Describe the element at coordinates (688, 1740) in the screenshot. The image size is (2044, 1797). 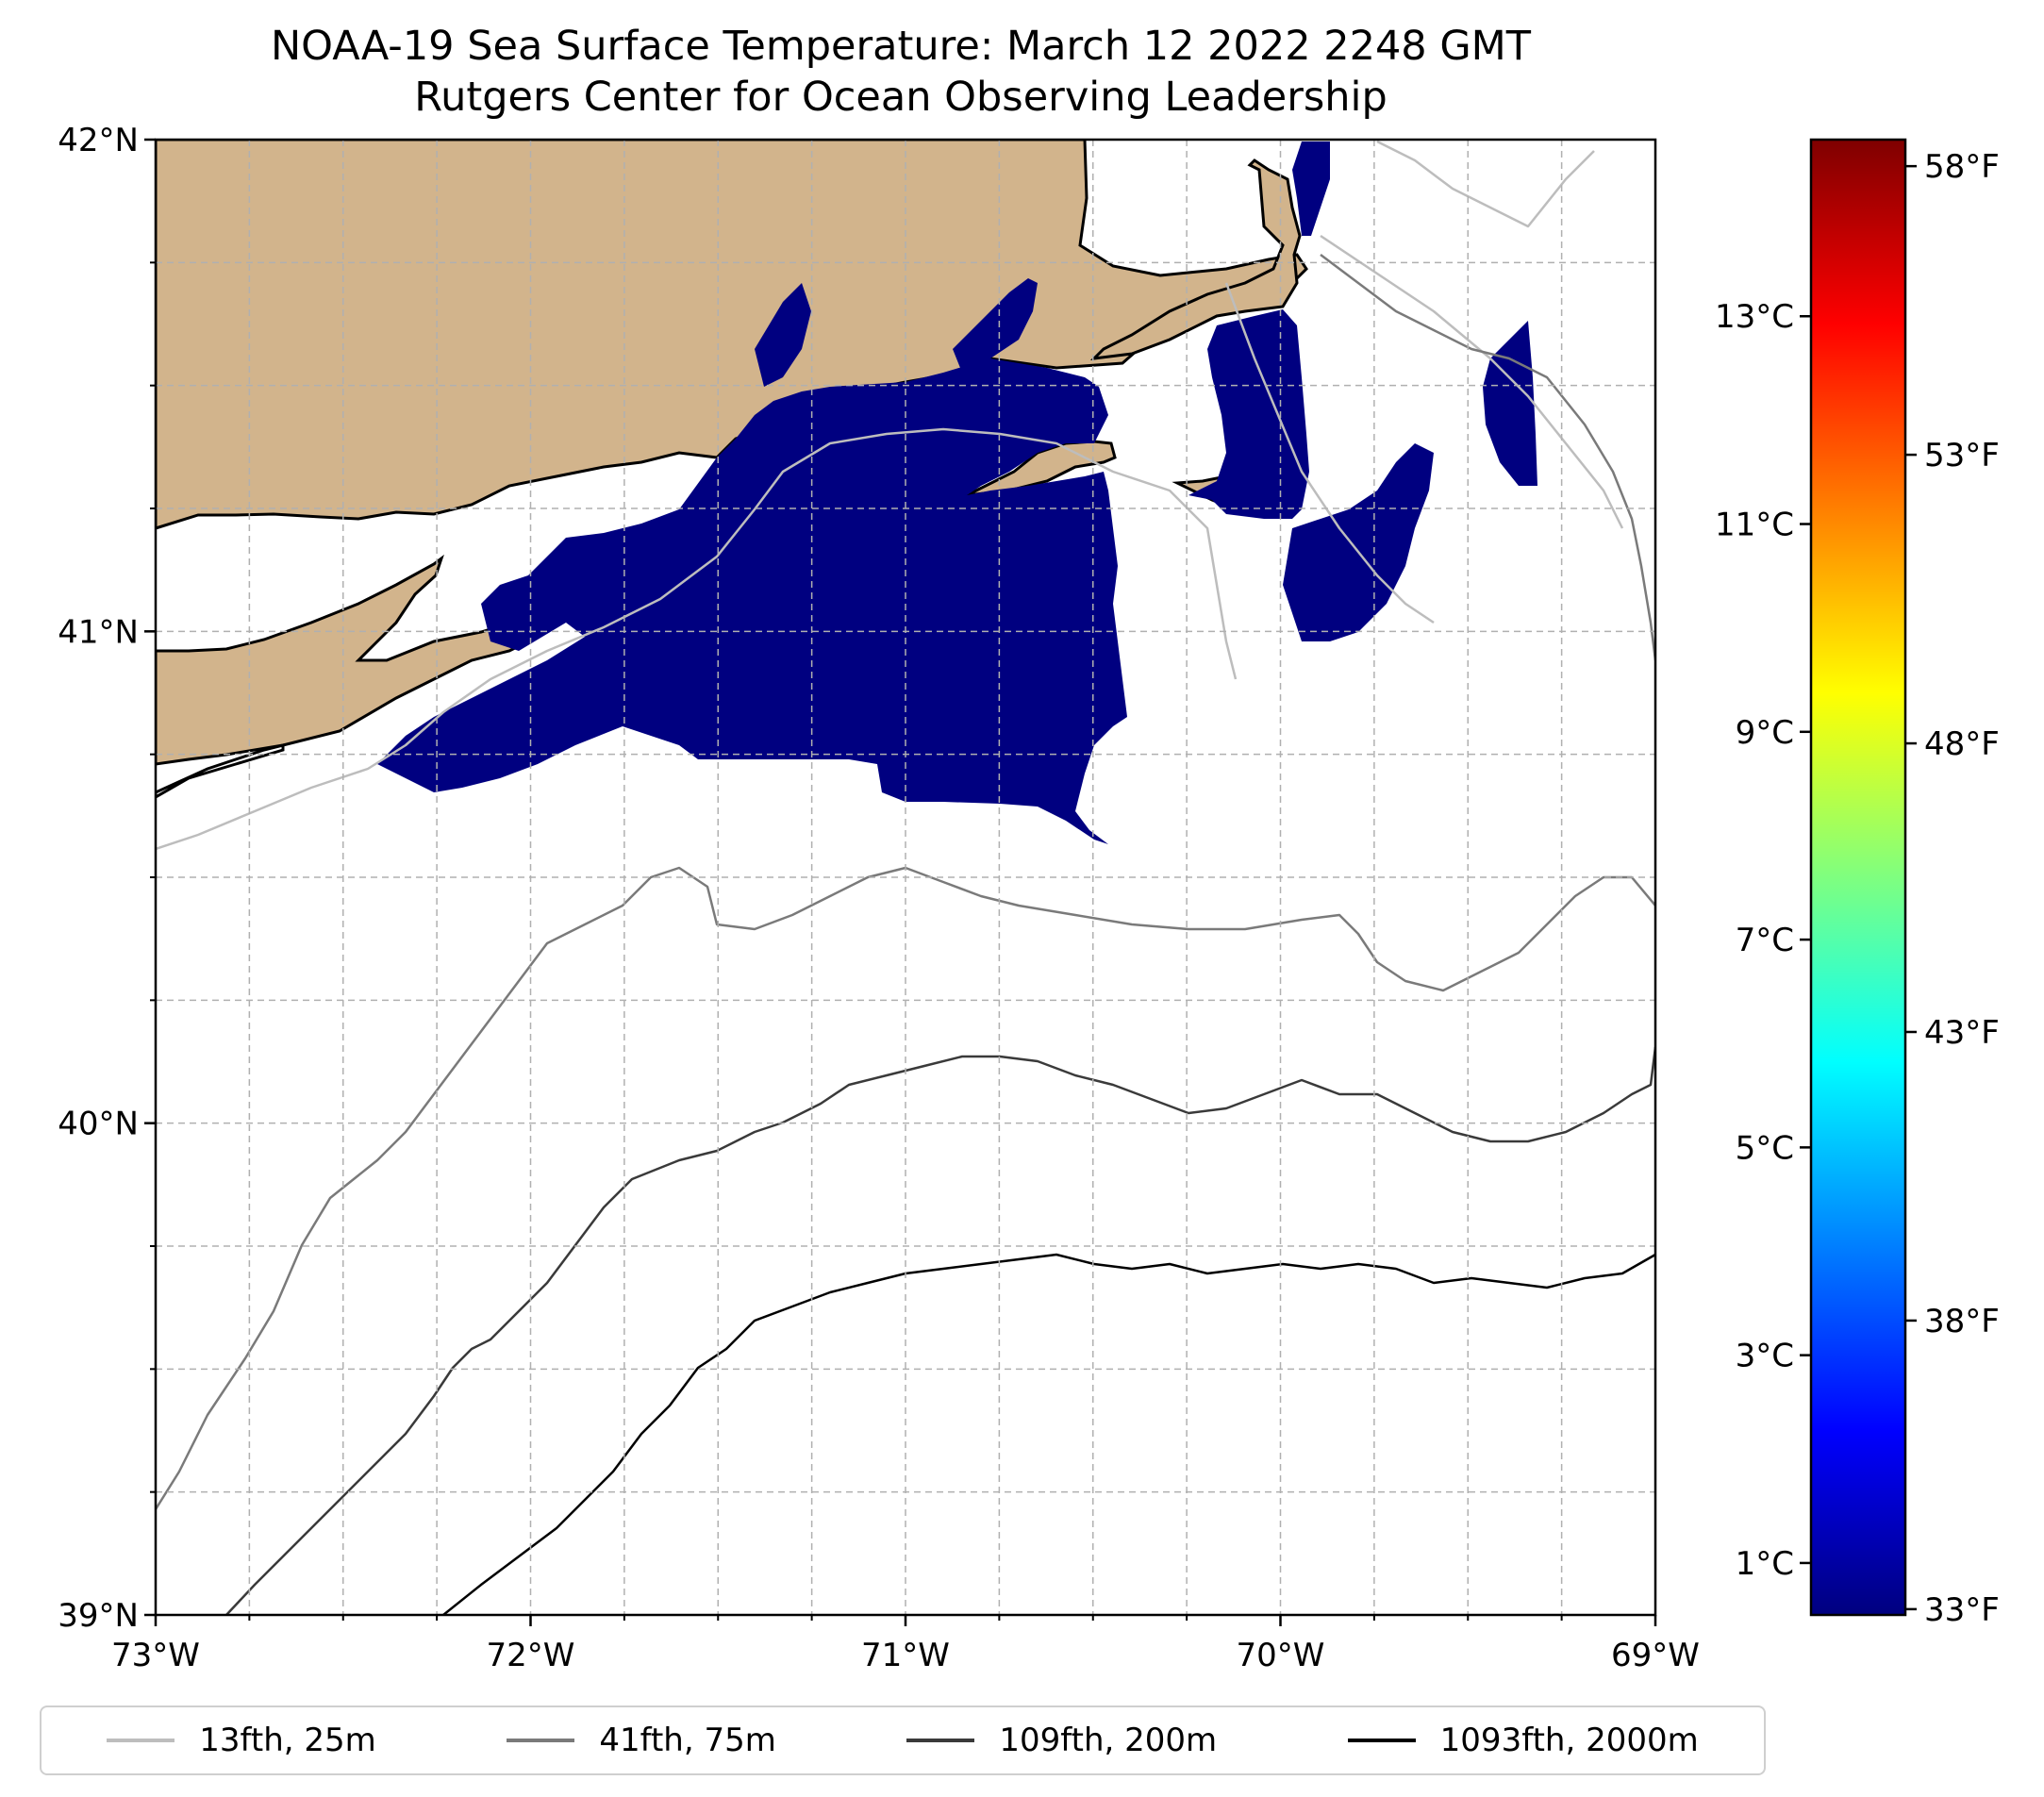
I see `legend-label-75m: 41fth, 75m` at that location.